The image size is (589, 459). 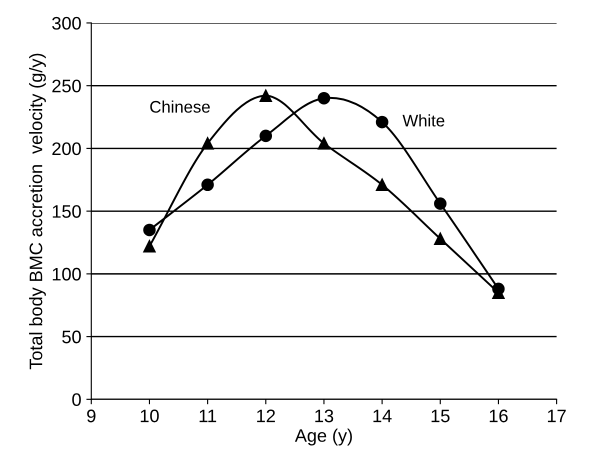 I want to click on y-tick-label: 200, so click(x=66, y=149).